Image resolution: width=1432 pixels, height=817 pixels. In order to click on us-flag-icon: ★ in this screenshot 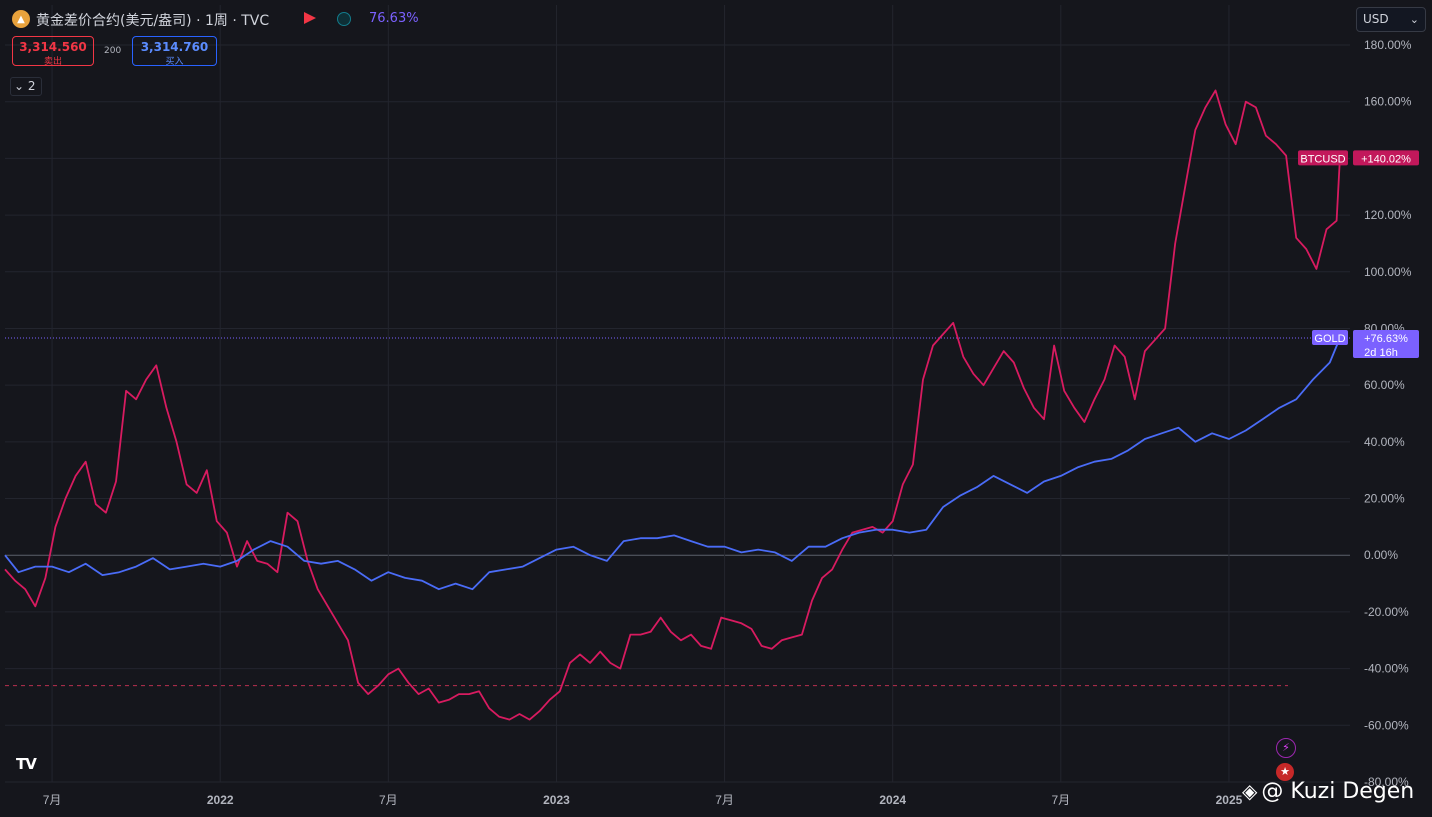, I will do `click(1285, 772)`.